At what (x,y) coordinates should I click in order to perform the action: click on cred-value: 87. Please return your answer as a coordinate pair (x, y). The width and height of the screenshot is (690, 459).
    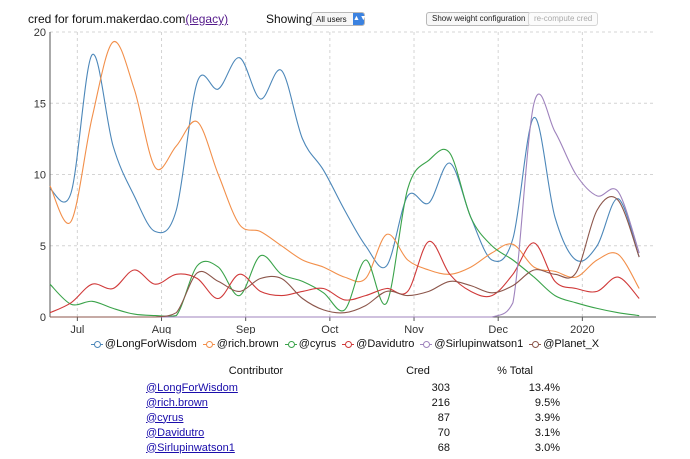
    Looking at the image, I should click on (443, 417).